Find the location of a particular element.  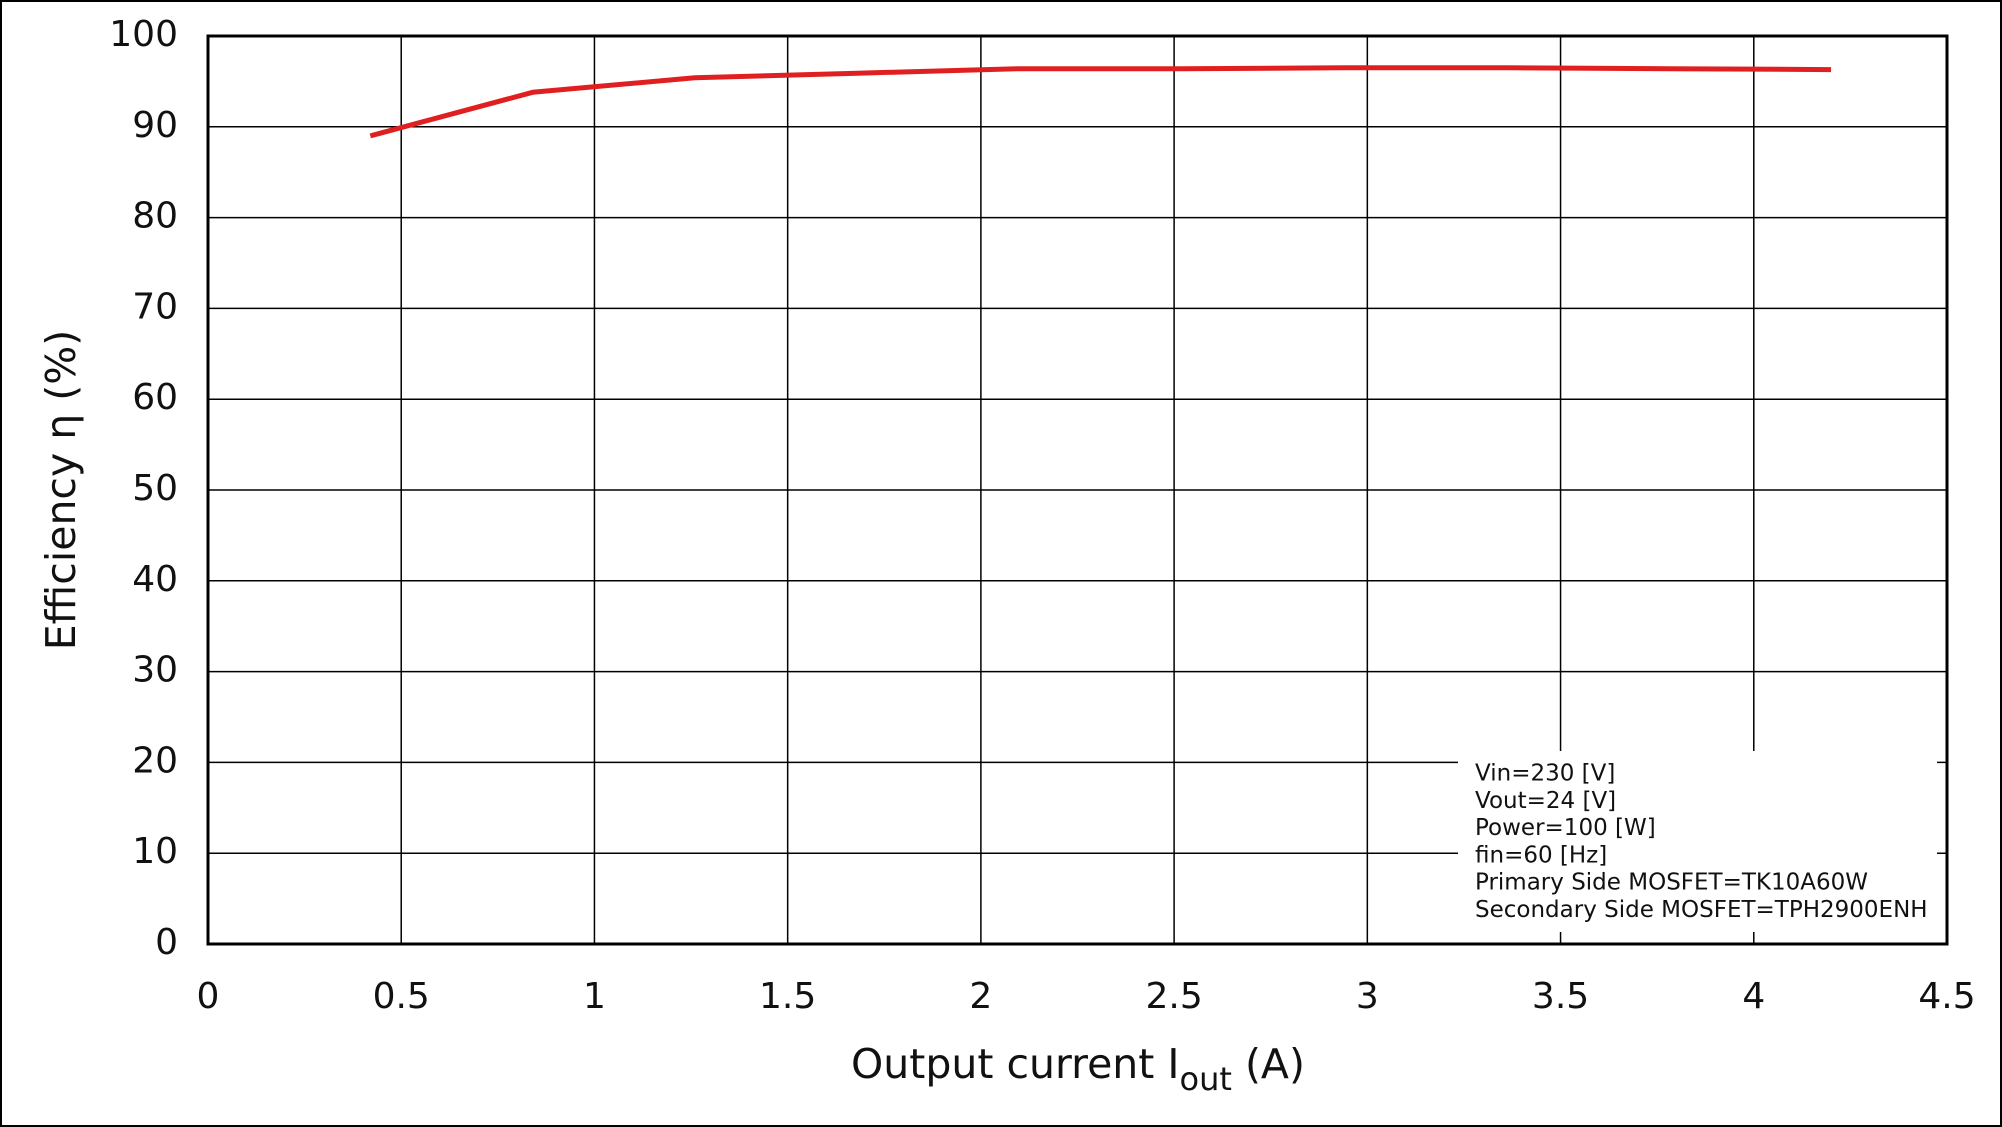

x-tick-label: 3.5 is located at coordinates (1560, 996).